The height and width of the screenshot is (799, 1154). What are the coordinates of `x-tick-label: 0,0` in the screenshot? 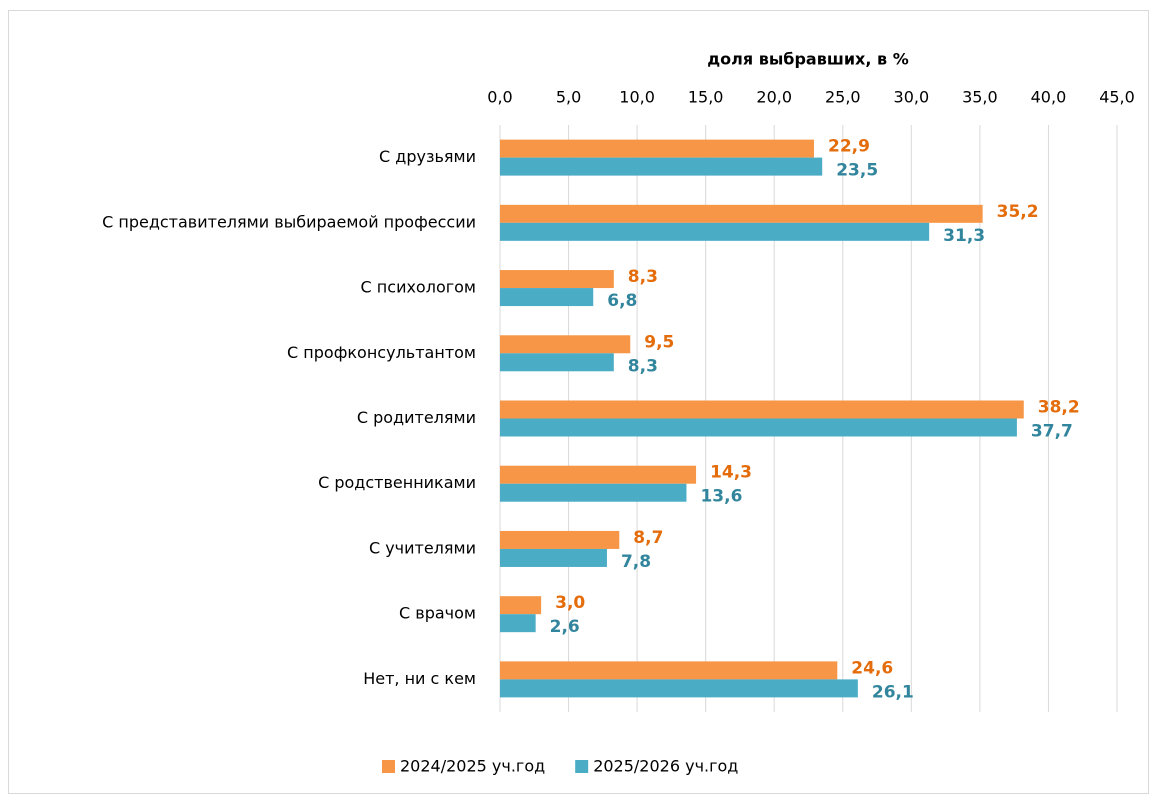 It's located at (499, 97).